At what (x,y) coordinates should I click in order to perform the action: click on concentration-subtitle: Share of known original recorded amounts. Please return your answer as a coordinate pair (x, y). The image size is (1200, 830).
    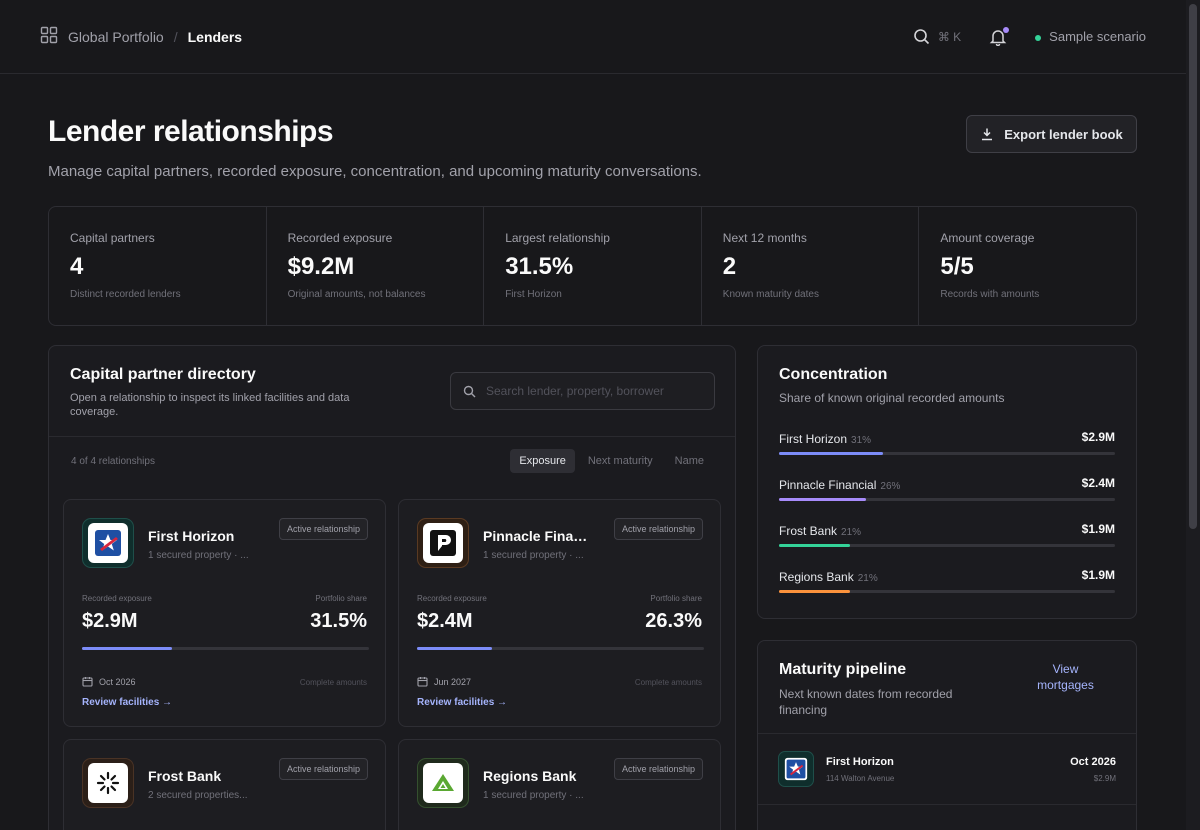
    Looking at the image, I should click on (892, 398).